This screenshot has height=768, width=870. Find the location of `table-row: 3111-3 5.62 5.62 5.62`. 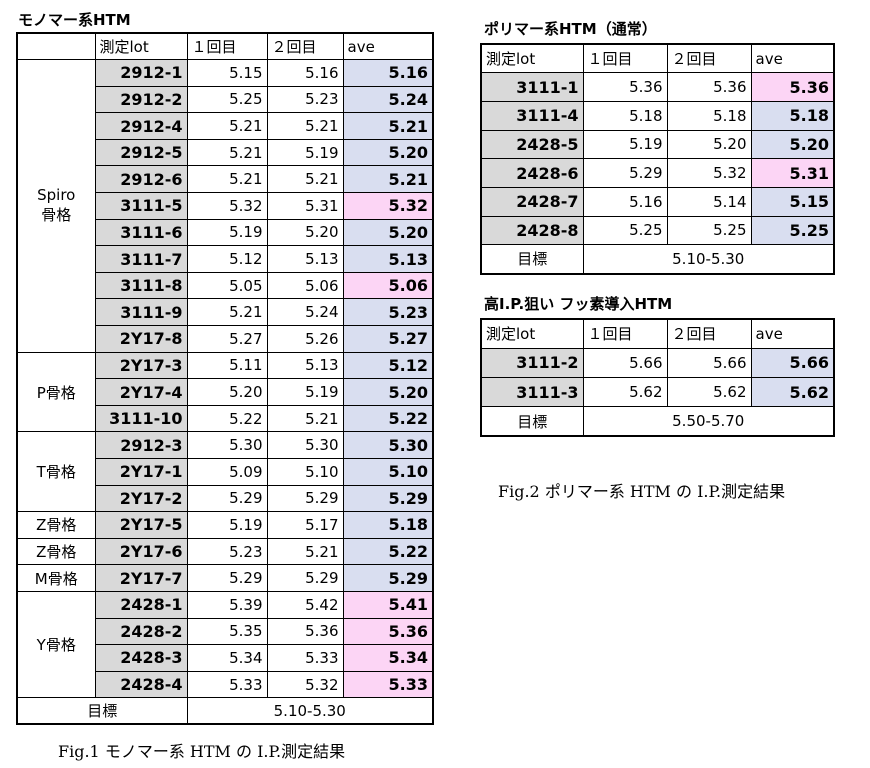

table-row: 3111-3 5.62 5.62 5.62 is located at coordinates (657, 392).